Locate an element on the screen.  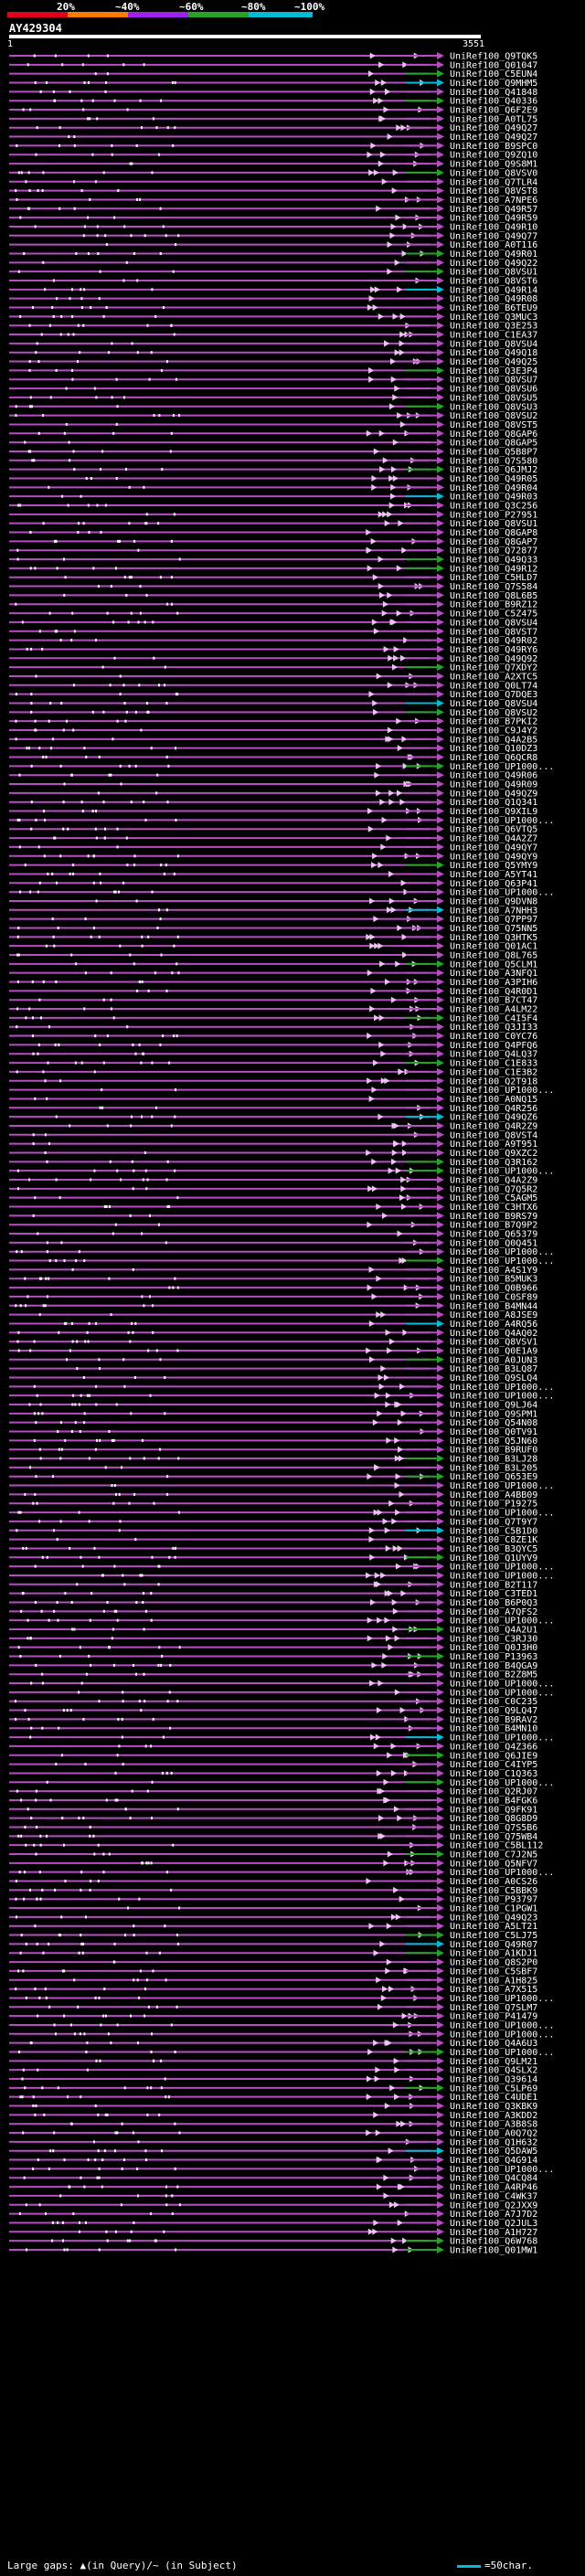
hit-label: UniRef100_Q49Q18 is located at coordinates (493, 353).